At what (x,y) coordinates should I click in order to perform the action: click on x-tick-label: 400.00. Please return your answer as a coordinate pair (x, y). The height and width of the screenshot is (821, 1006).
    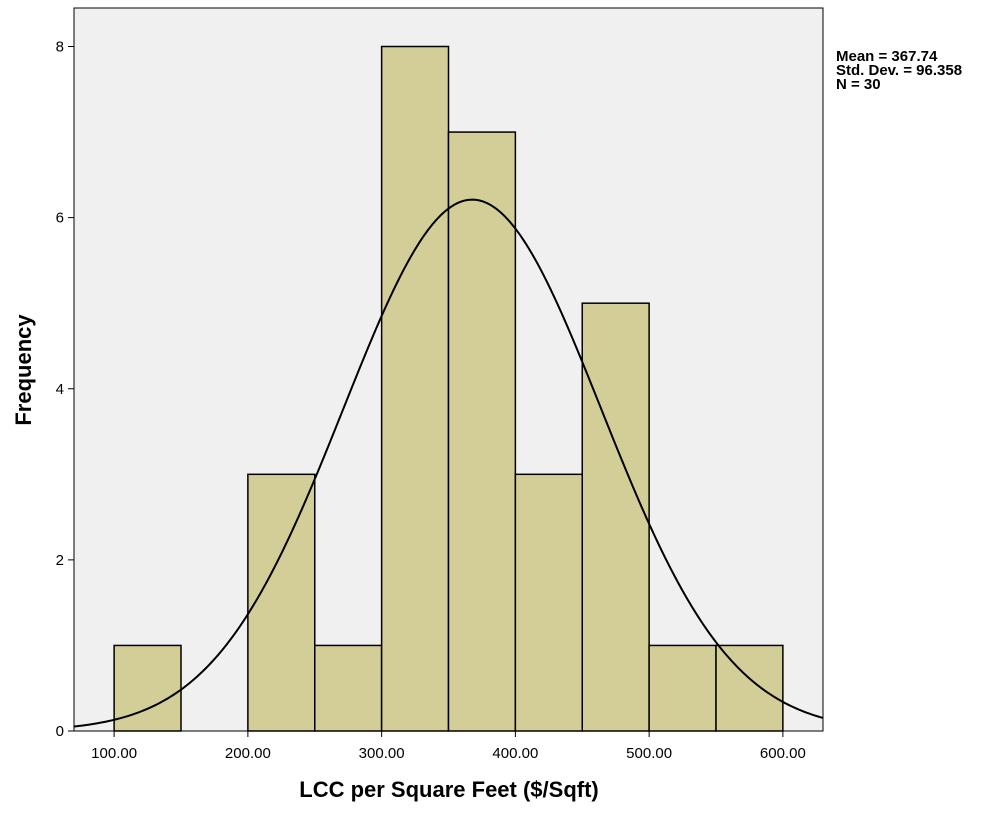
    Looking at the image, I should click on (515, 753).